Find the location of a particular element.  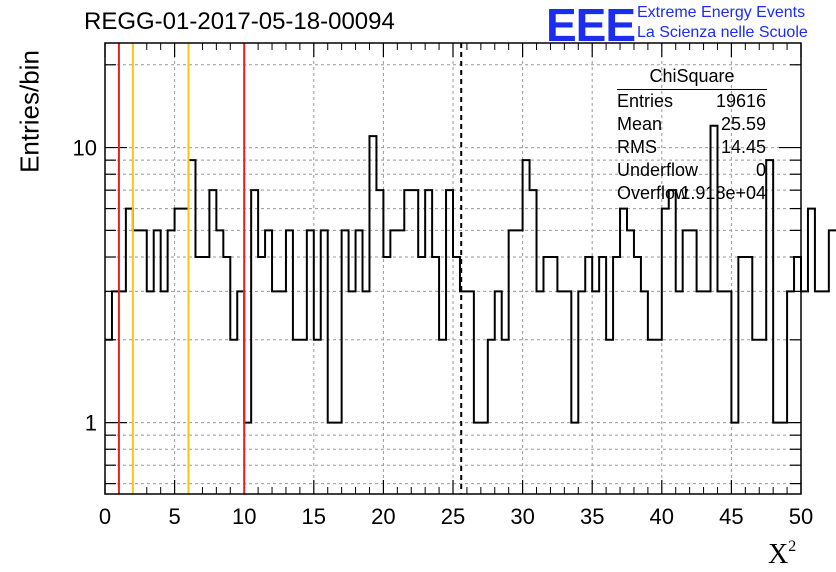

x-tick-label: 15 is located at coordinates (314, 516).